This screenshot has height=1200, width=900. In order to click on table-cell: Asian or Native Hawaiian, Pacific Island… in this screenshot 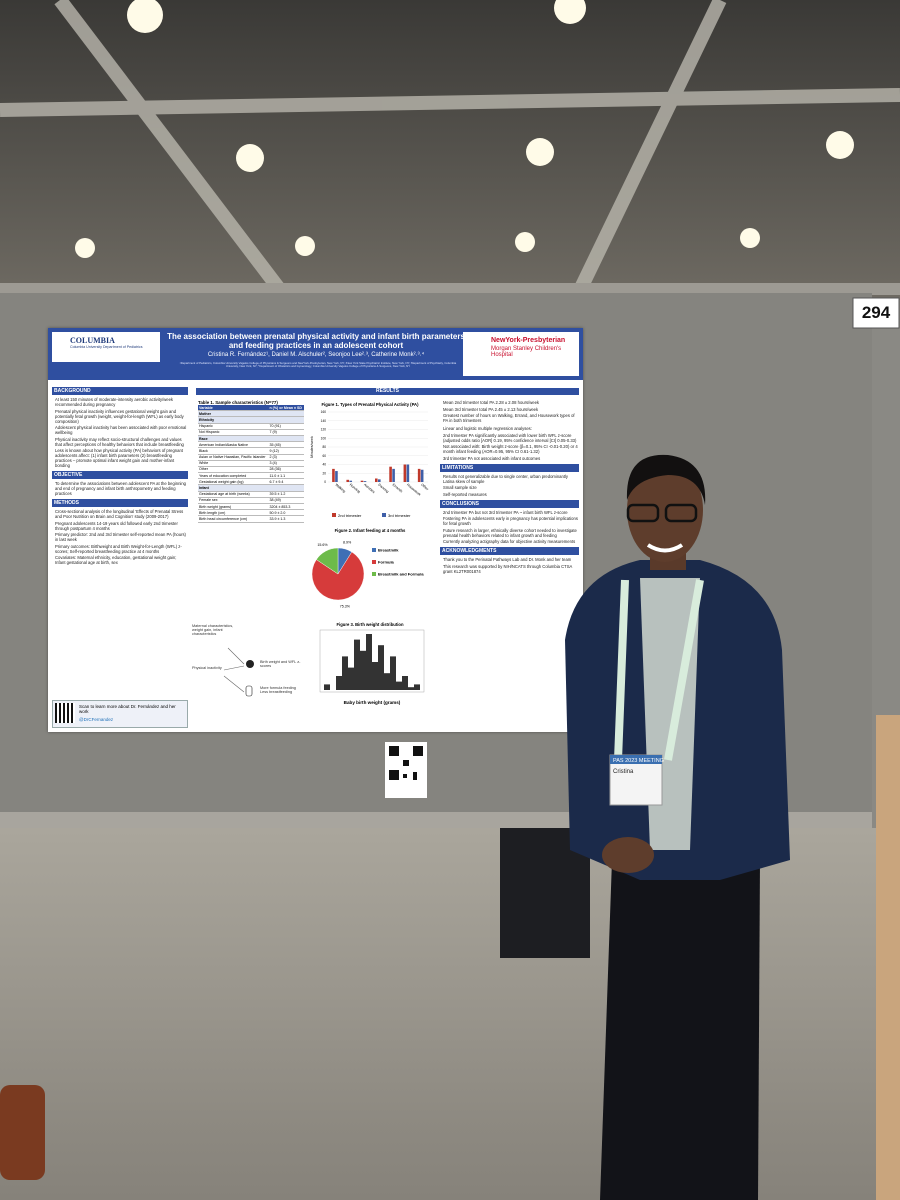, I will do `click(233, 457)`.